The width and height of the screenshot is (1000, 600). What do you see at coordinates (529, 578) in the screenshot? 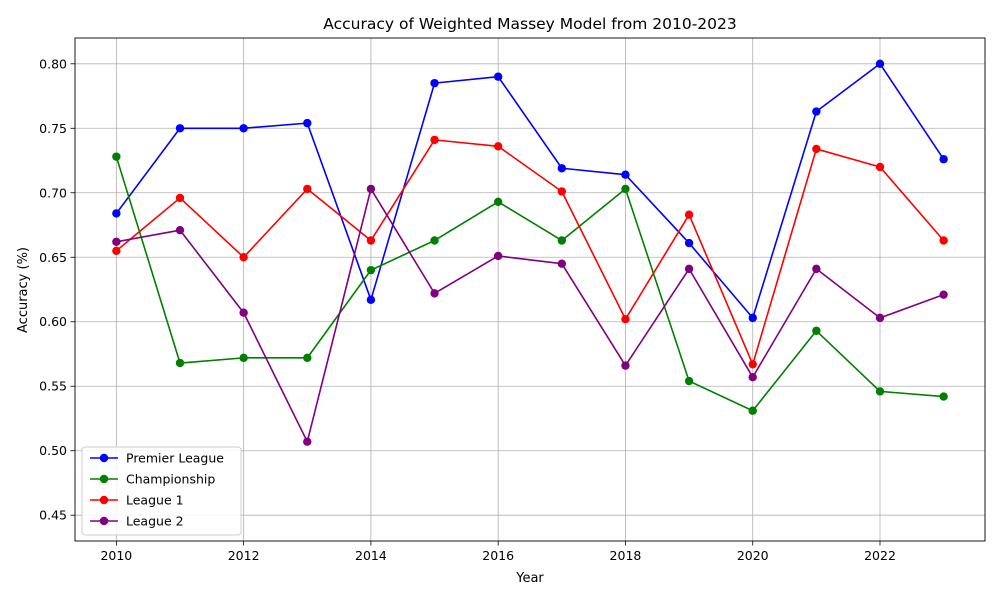
I see `x-axis-label: Year` at bounding box center [529, 578].